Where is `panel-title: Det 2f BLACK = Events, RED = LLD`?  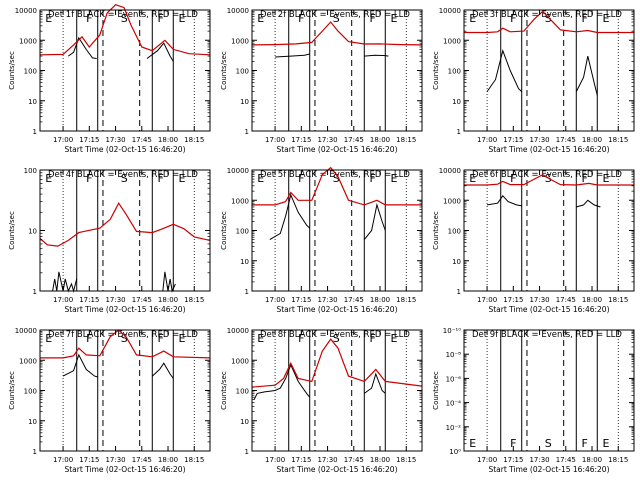 panel-title: Det 2f BLACK = Events, RED = LLD is located at coordinates (335, 15).